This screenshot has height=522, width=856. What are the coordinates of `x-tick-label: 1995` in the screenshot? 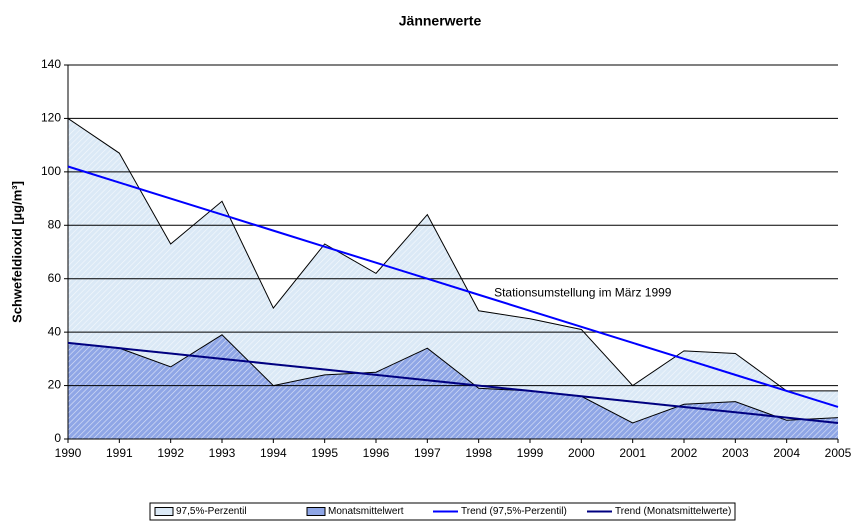 It's located at (324, 453).